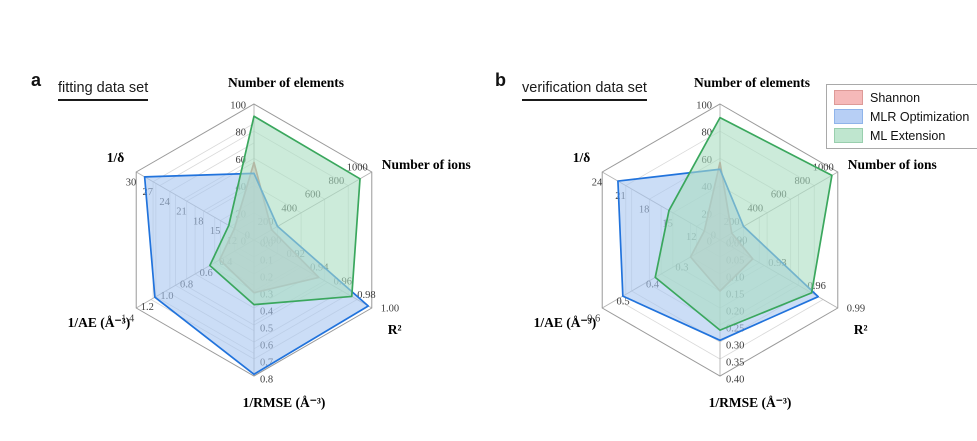 The image size is (977, 441). Describe the element at coordinates (623, 302) in the screenshot. I see `svg-text: 0.5` at that location.